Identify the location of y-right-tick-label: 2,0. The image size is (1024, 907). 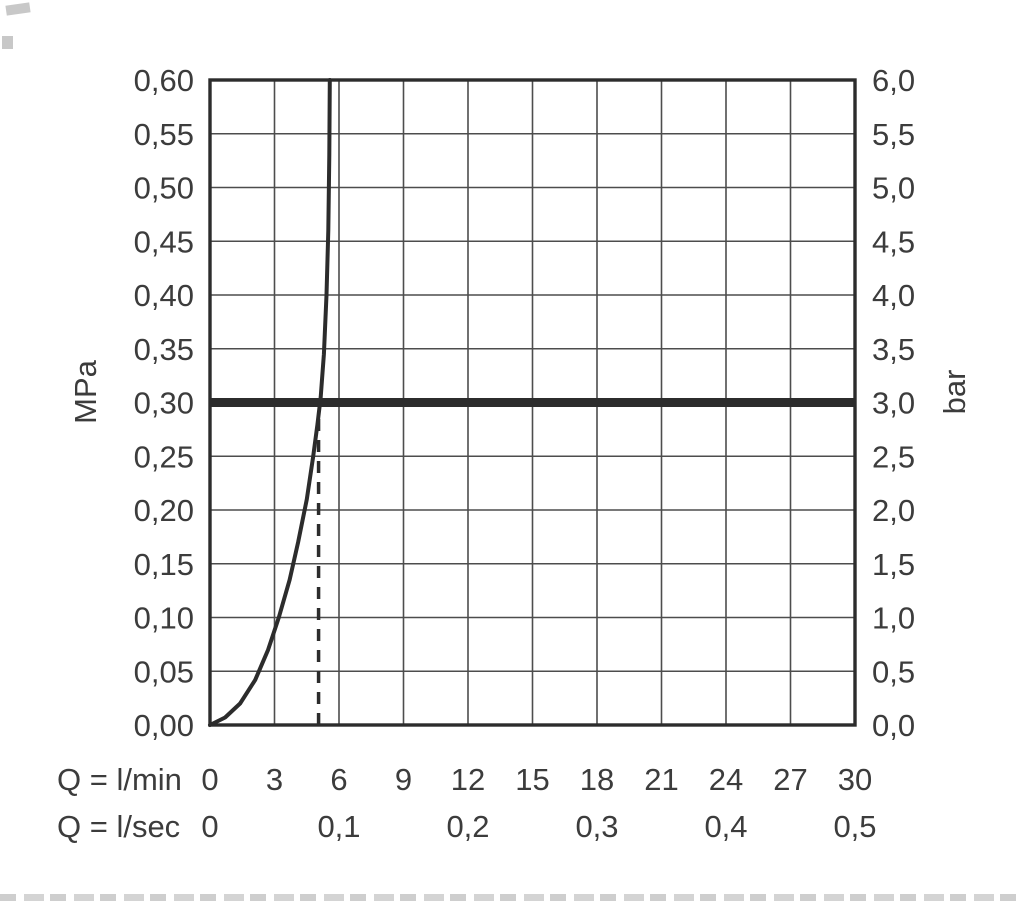
(893, 510).